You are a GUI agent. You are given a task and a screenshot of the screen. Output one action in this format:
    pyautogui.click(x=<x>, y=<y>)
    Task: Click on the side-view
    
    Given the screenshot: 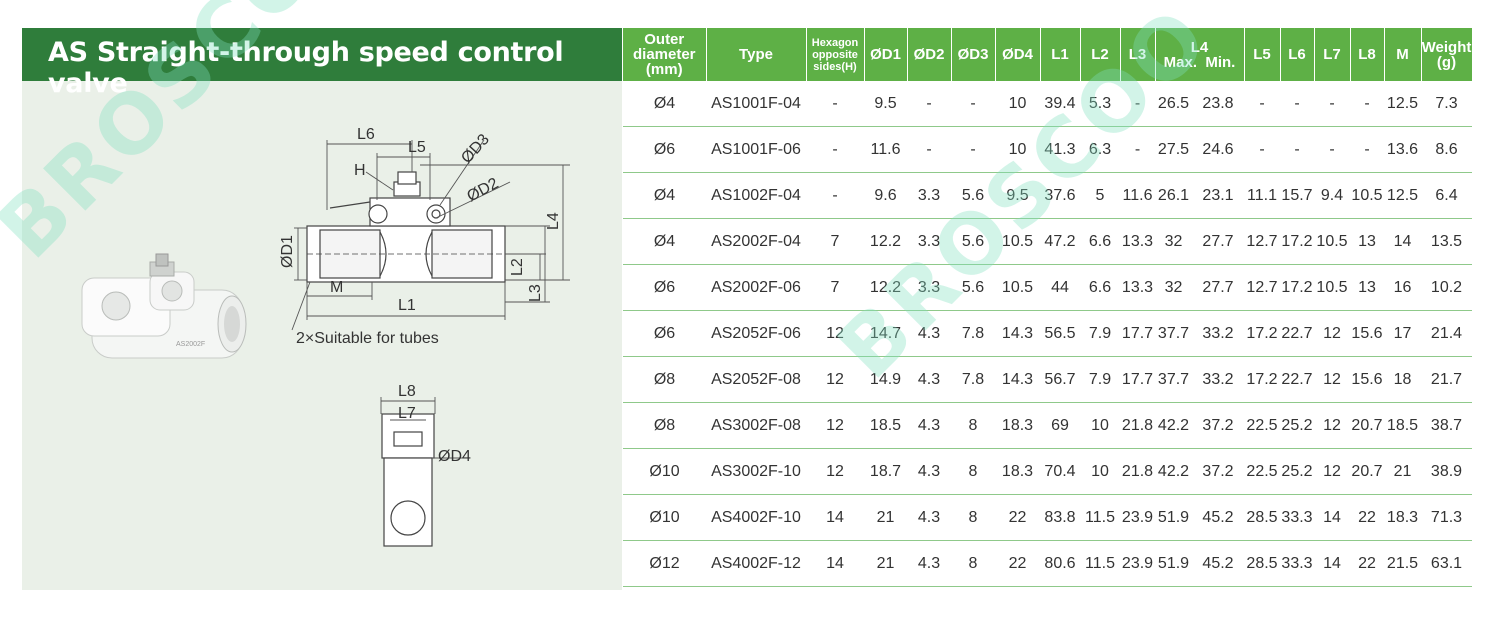 What is the action you would take?
    pyautogui.click(x=425, y=472)
    